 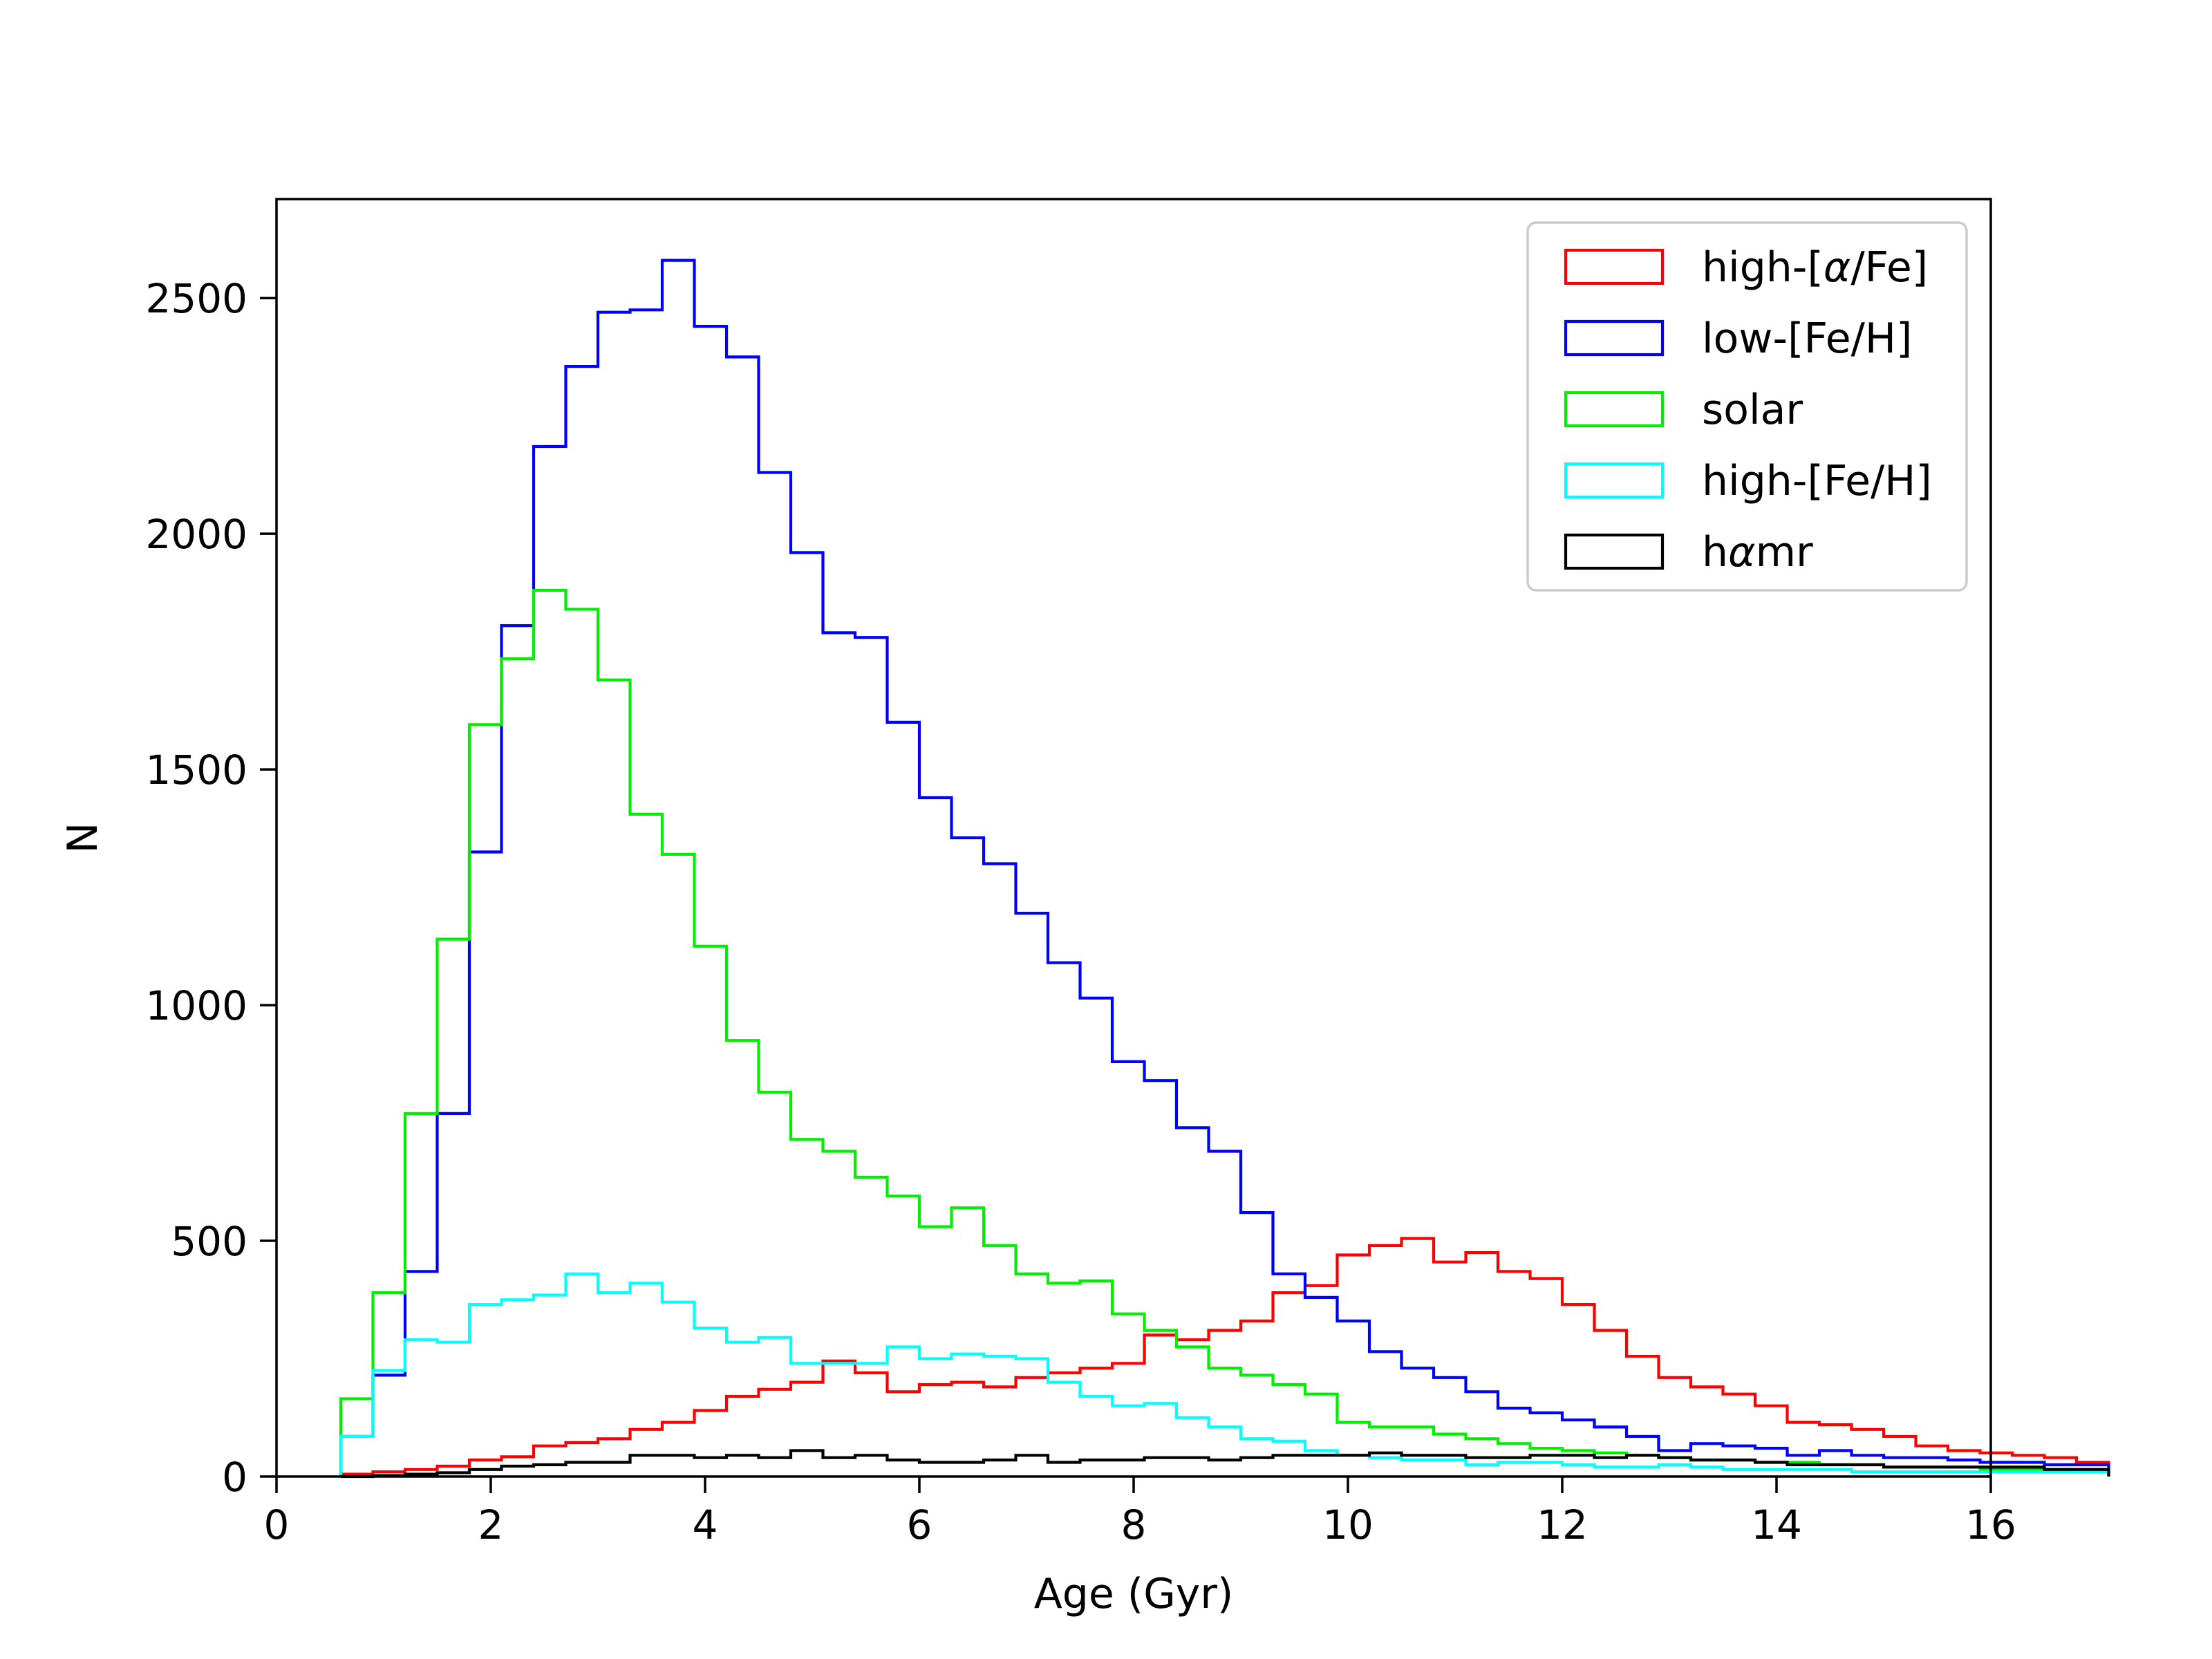 I want to click on y-axis-label: N, so click(x=83, y=838).